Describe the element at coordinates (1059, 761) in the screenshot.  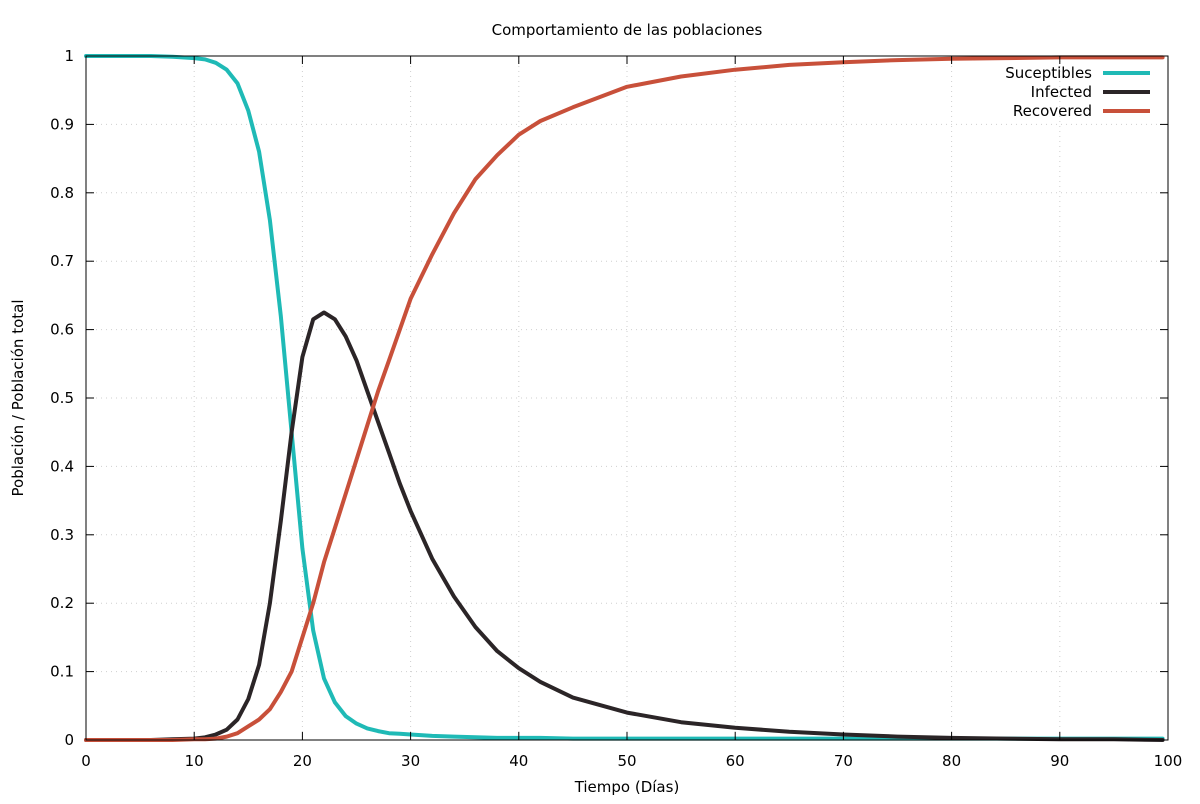
I see `x-tick-label: 90` at that location.